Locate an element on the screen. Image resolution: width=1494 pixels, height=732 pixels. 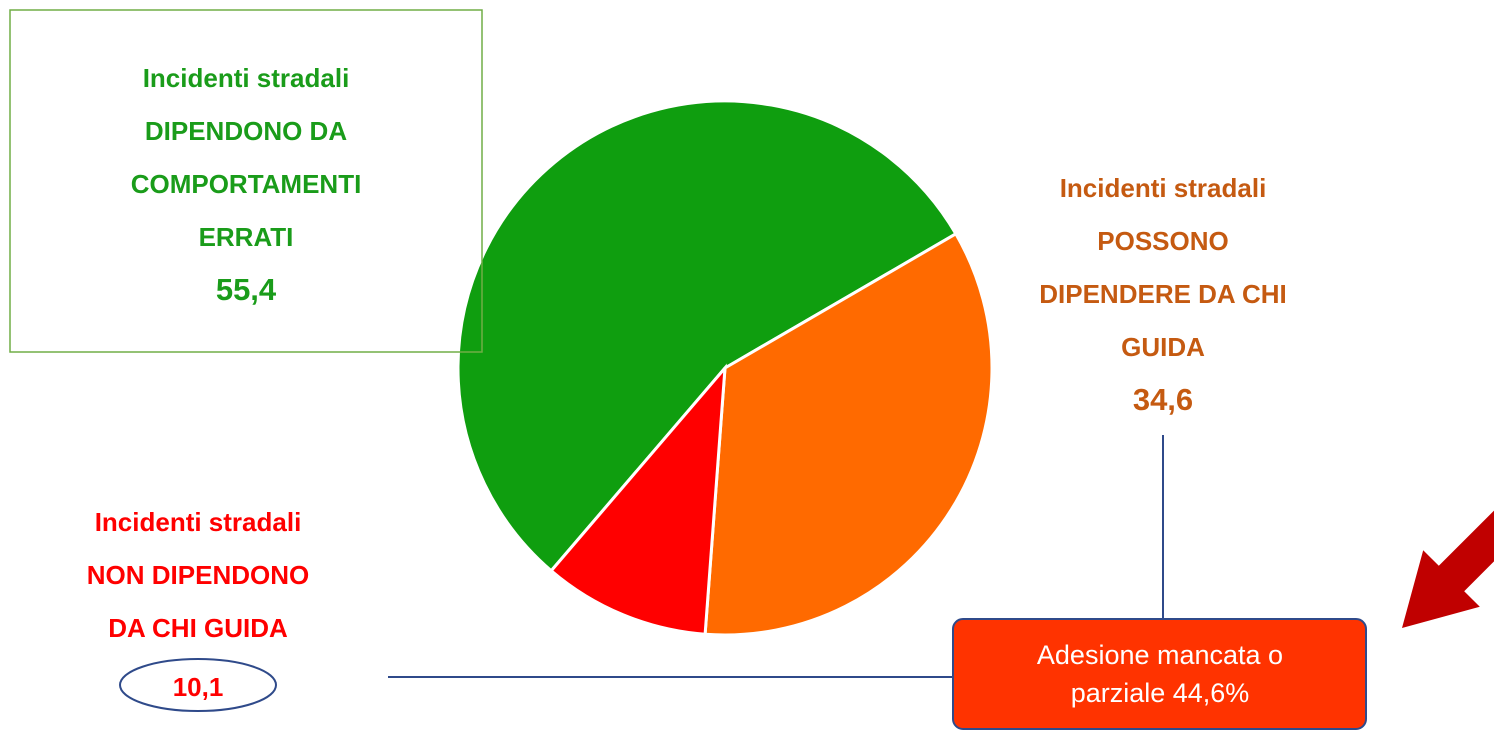
slice-label: ERRATI is located at coordinates (246, 237).